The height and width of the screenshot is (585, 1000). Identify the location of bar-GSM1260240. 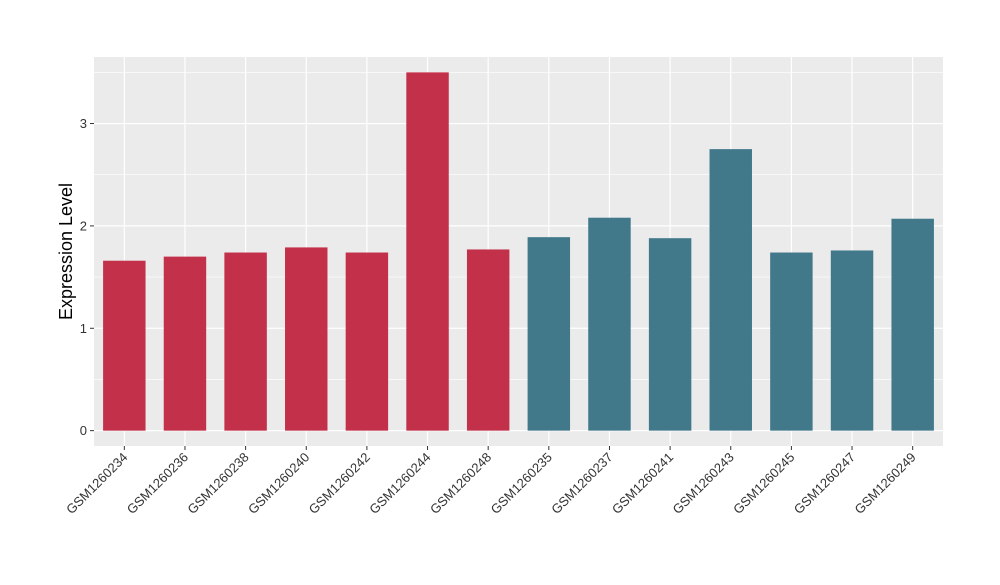
(306, 339).